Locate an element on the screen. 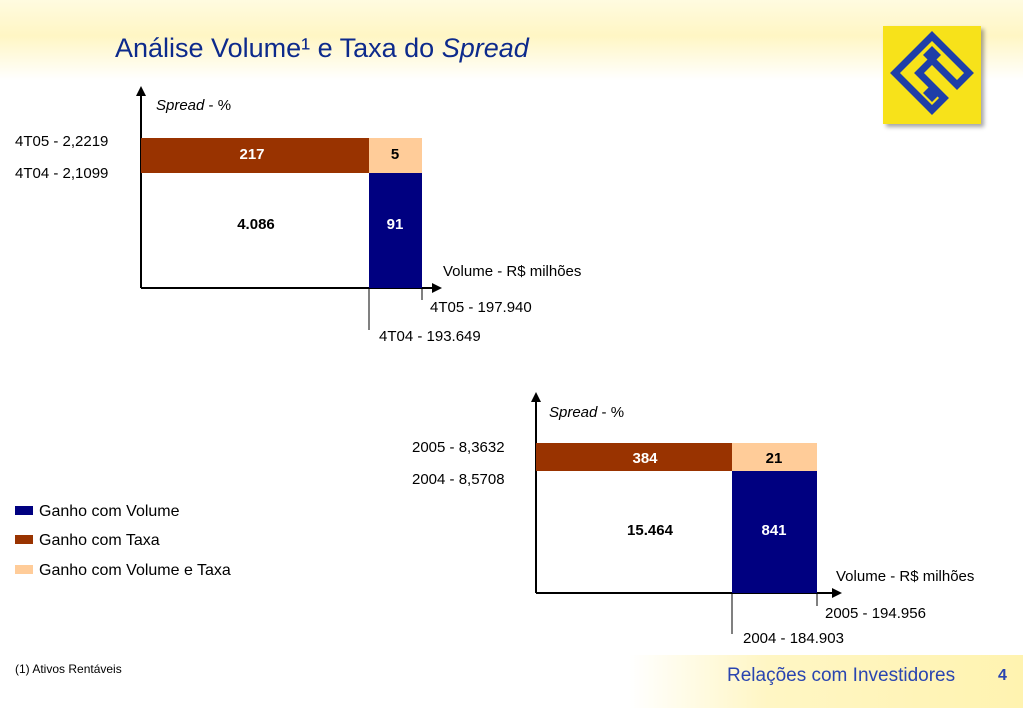  chart1-value-volume: 91 is located at coordinates (395, 224).